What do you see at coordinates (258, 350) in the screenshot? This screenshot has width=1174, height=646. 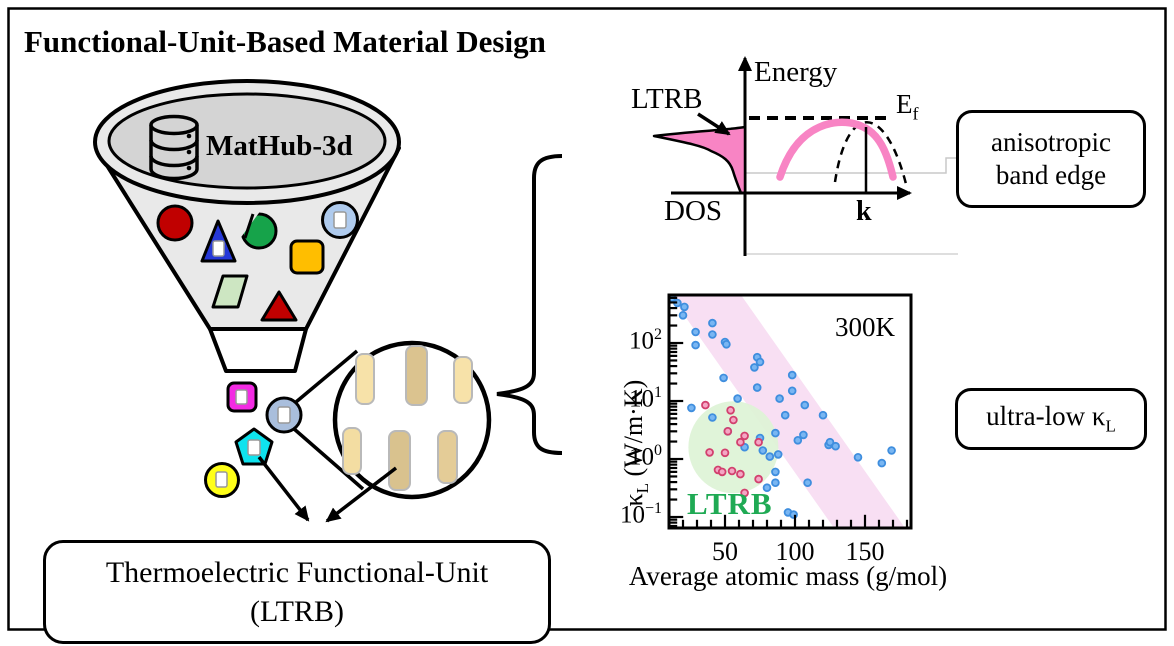 I see `funnel-stem` at bounding box center [258, 350].